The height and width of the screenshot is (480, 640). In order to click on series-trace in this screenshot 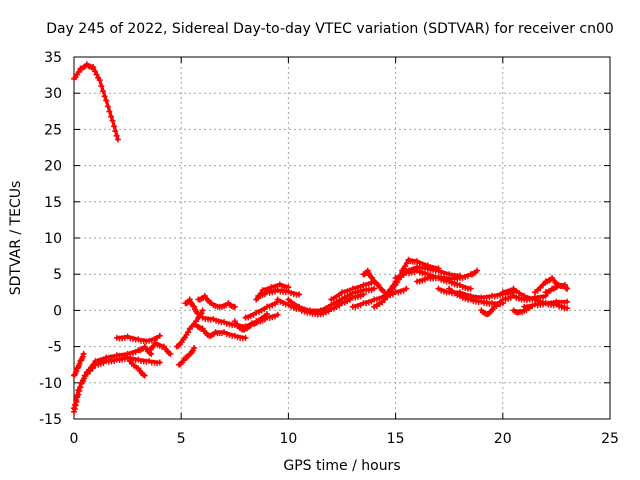, I will do `click(117, 382)`.